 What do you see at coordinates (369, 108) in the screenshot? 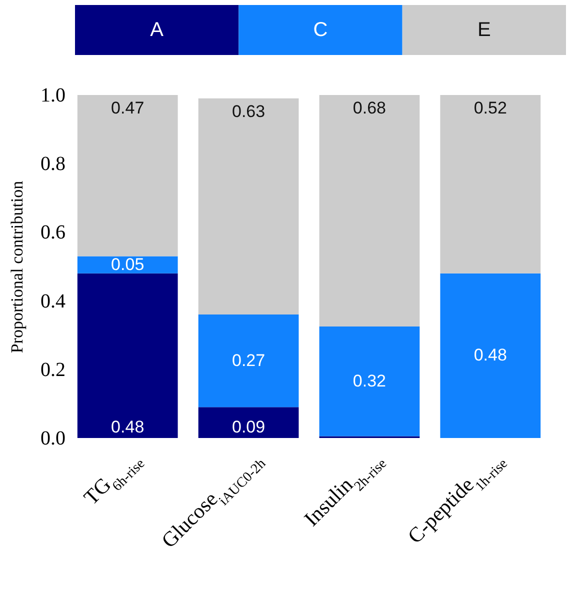
I see `data-label: 0.68` at bounding box center [369, 108].